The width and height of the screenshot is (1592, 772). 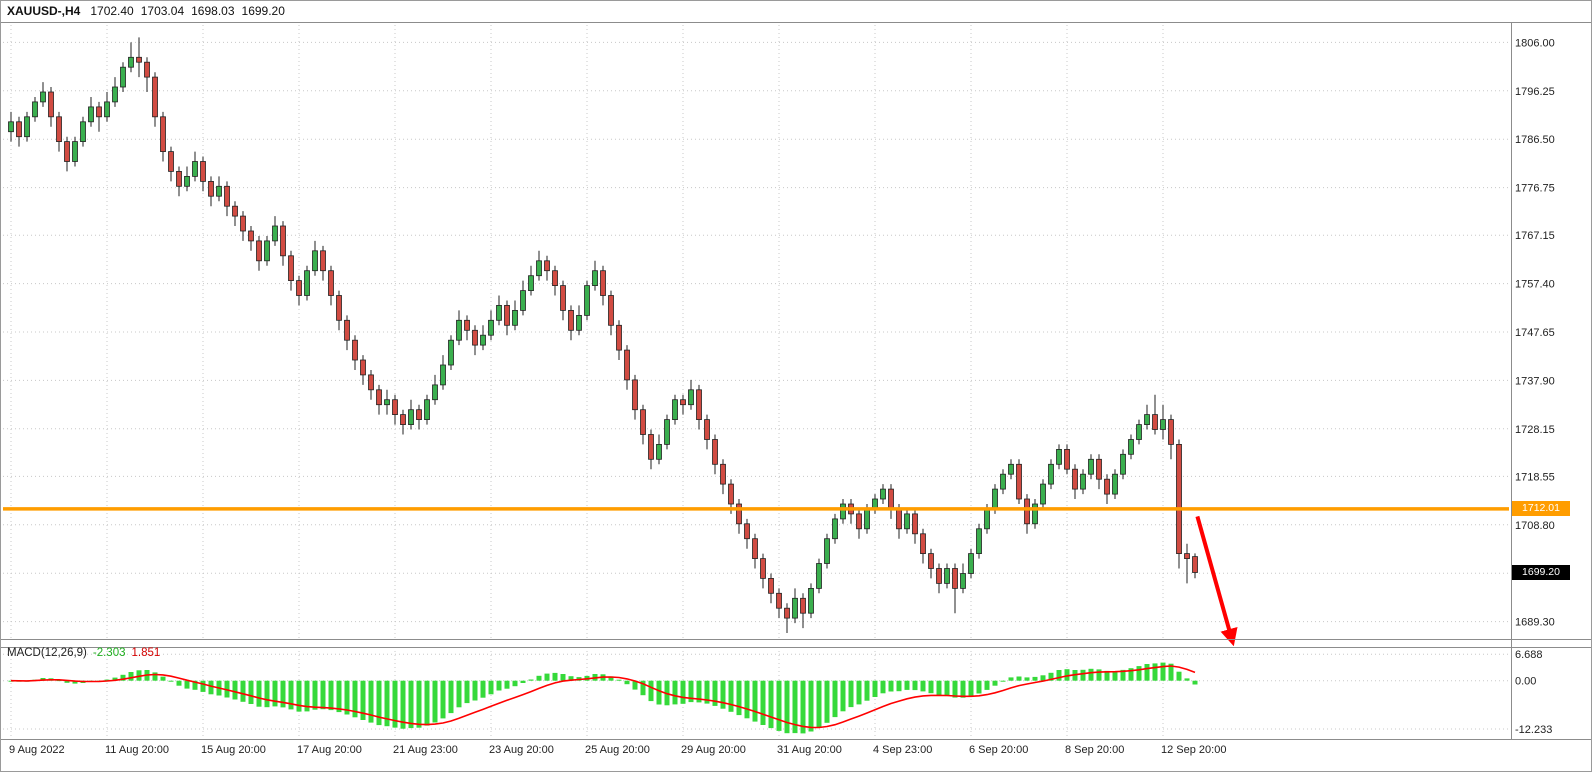 What do you see at coordinates (1533, 730) in the screenshot?
I see `macd-axis-label: -12.233` at bounding box center [1533, 730].